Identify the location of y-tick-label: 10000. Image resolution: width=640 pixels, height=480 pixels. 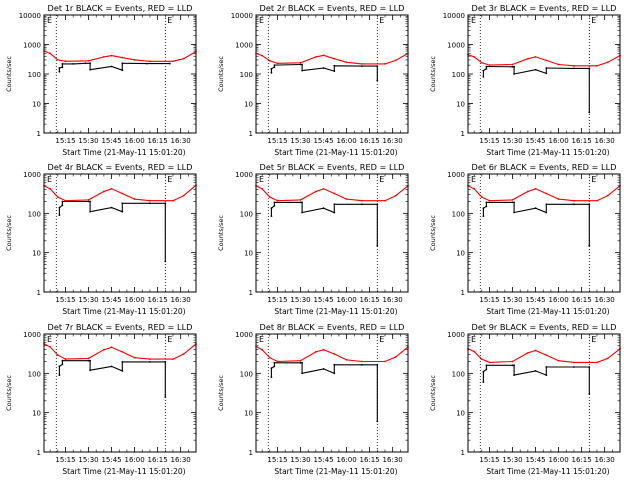
(242, 16).